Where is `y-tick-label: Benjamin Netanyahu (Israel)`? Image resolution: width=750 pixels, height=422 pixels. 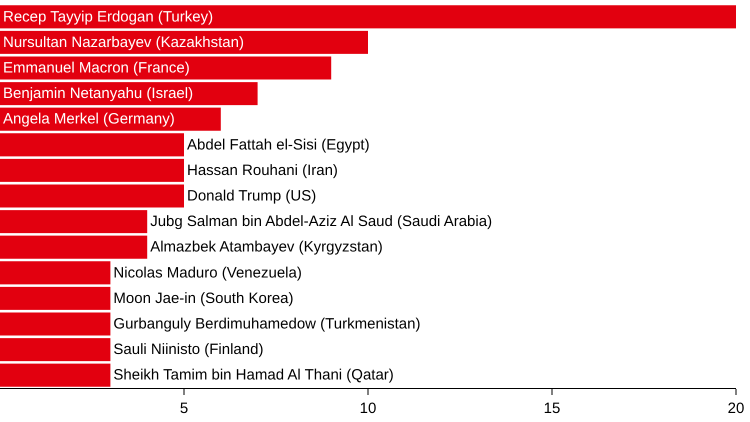 y-tick-label: Benjamin Netanyahu (Israel) is located at coordinates (98, 93).